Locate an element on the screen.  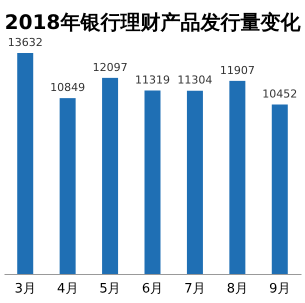
data-label: 11304 is located at coordinates (194, 80).